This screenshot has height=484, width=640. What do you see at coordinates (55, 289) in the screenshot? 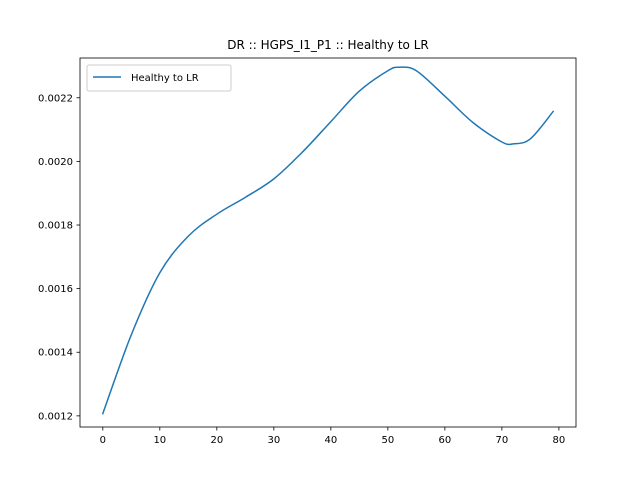
I see `y-tick-label: 0.0016` at bounding box center [55, 289].